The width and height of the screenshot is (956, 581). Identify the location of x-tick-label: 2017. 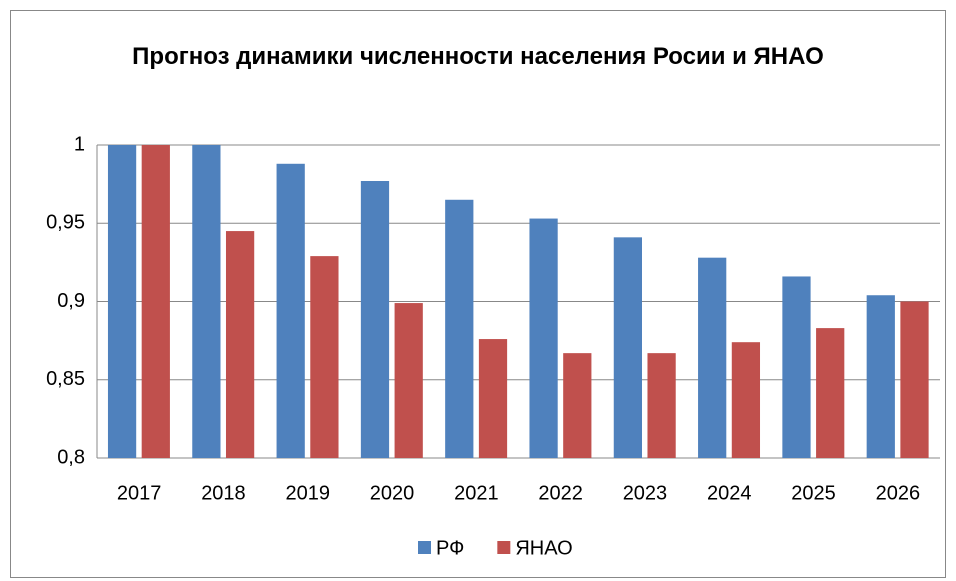
(139, 493).